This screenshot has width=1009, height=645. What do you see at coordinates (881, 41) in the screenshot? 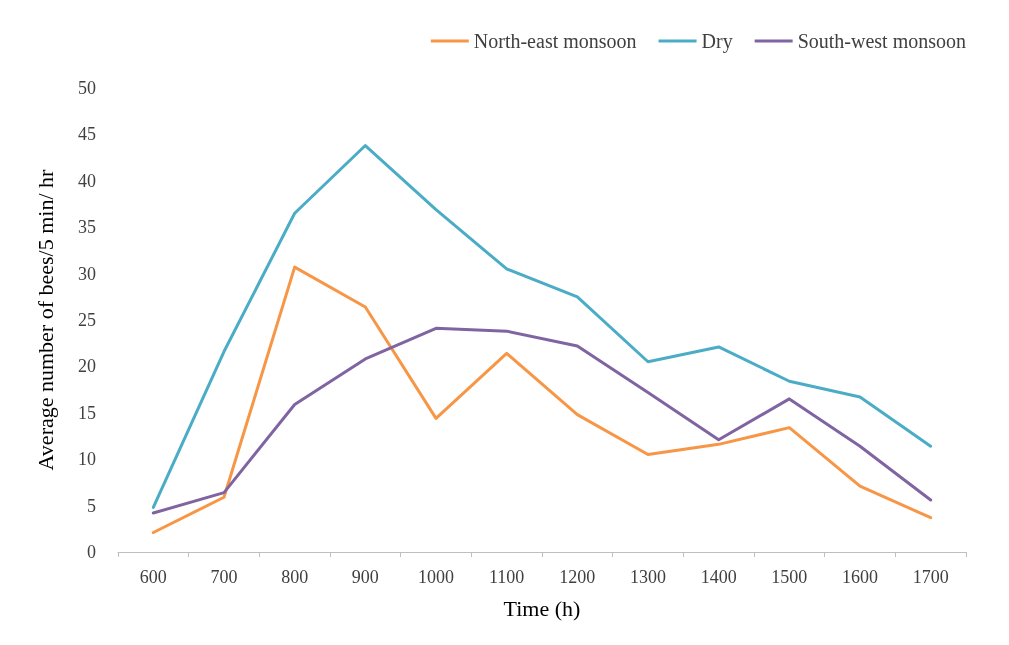
I see `legend-label: South-west monsoon` at bounding box center [881, 41].